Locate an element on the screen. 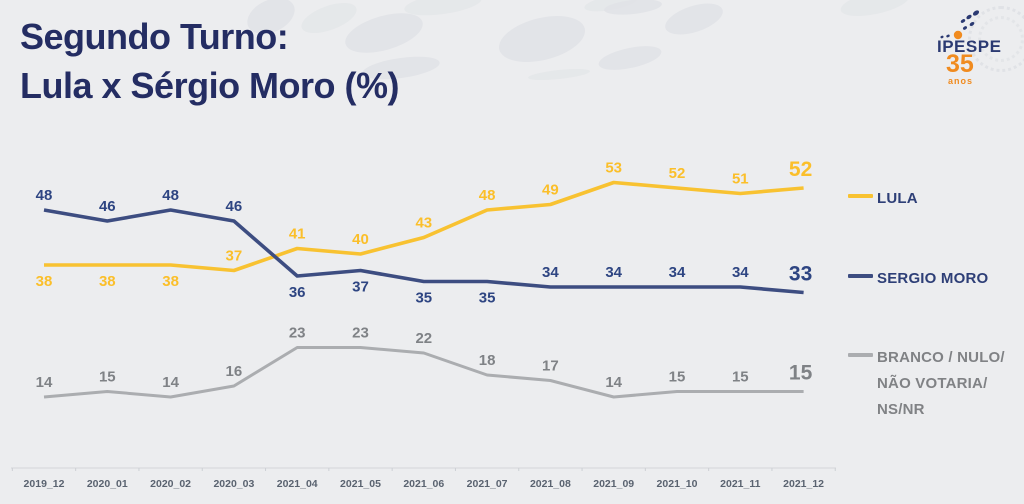  legend-swatch-sergio-moro is located at coordinates (860, 276).